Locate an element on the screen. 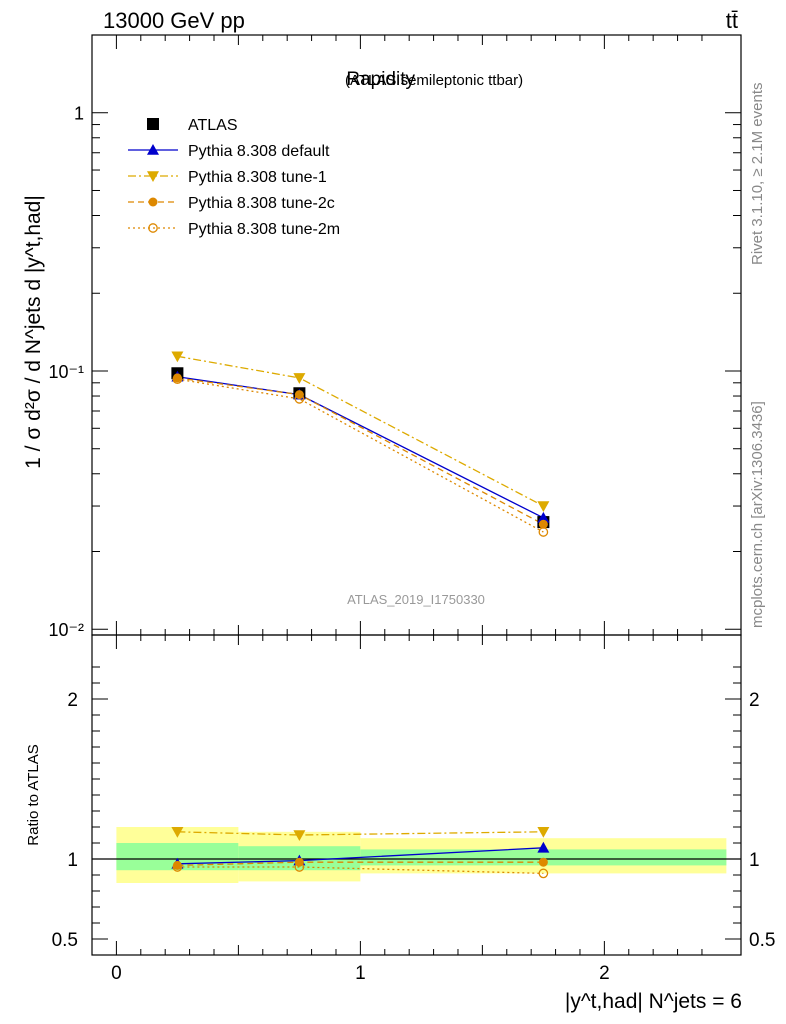  ratio-pythia-8-308-tune-2m-line is located at coordinates (360, 870).